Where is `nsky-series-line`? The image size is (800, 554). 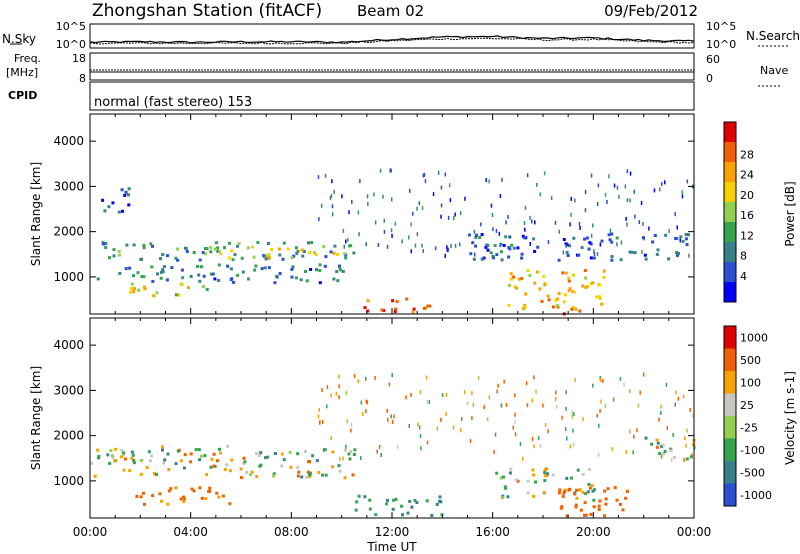
nsky-series-line is located at coordinates (392, 39).